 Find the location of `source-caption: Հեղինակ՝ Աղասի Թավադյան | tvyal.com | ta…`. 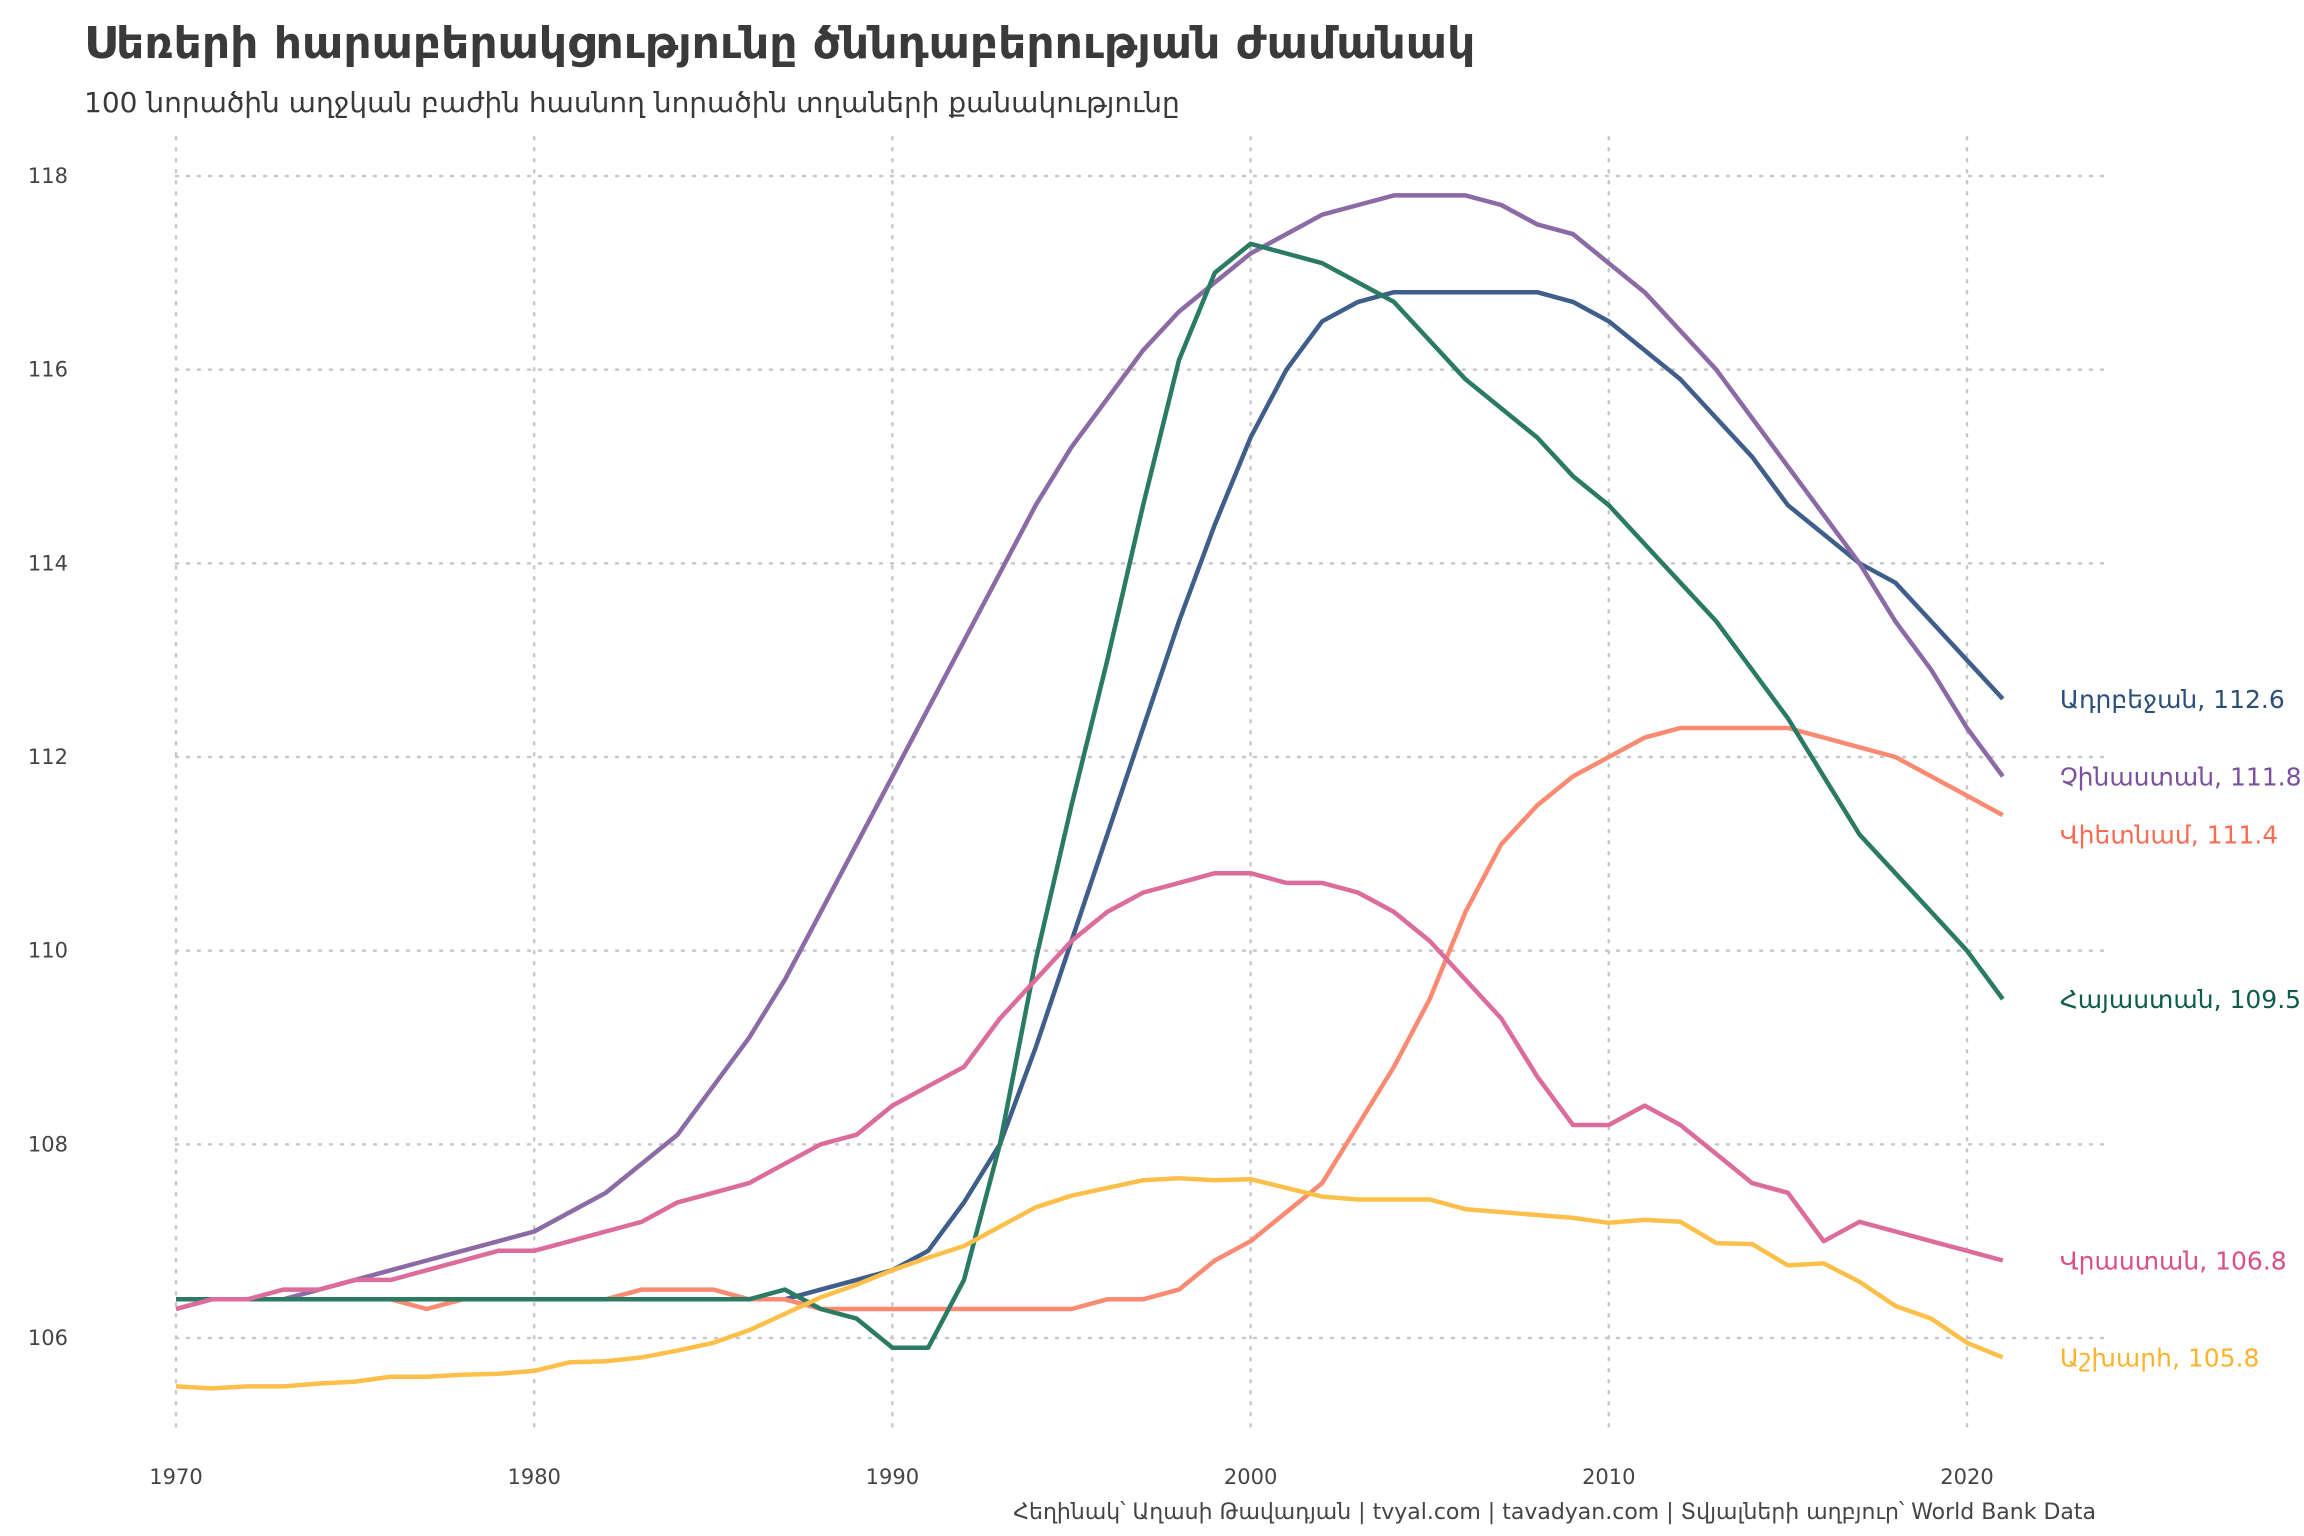

source-caption: Հեղինակ՝ Աղասի Թավադյան | tvyal.com | ta… is located at coordinates (1554, 1512).